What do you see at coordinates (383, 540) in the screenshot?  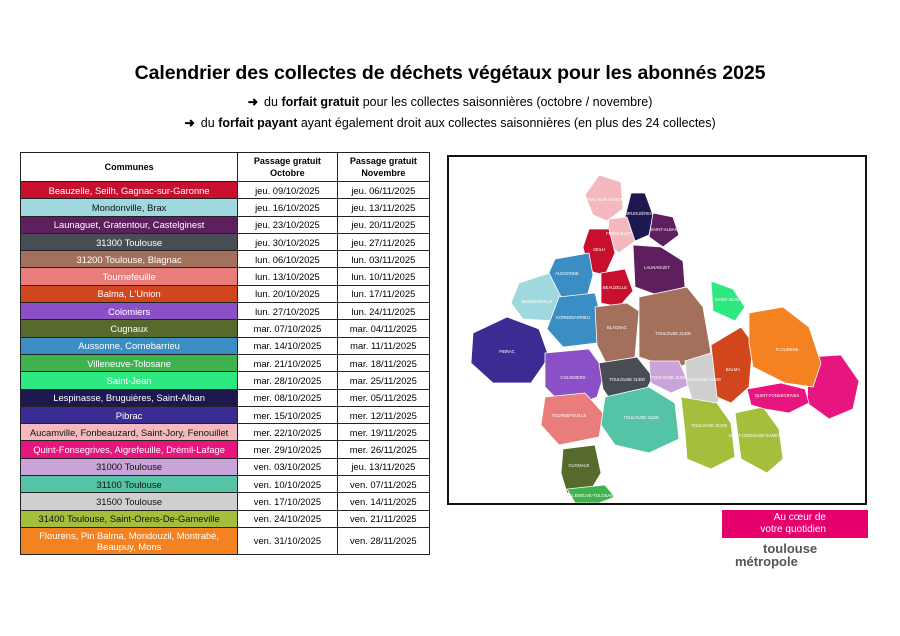 I see `november-date-cell: ven. 28/11/2025` at bounding box center [383, 540].